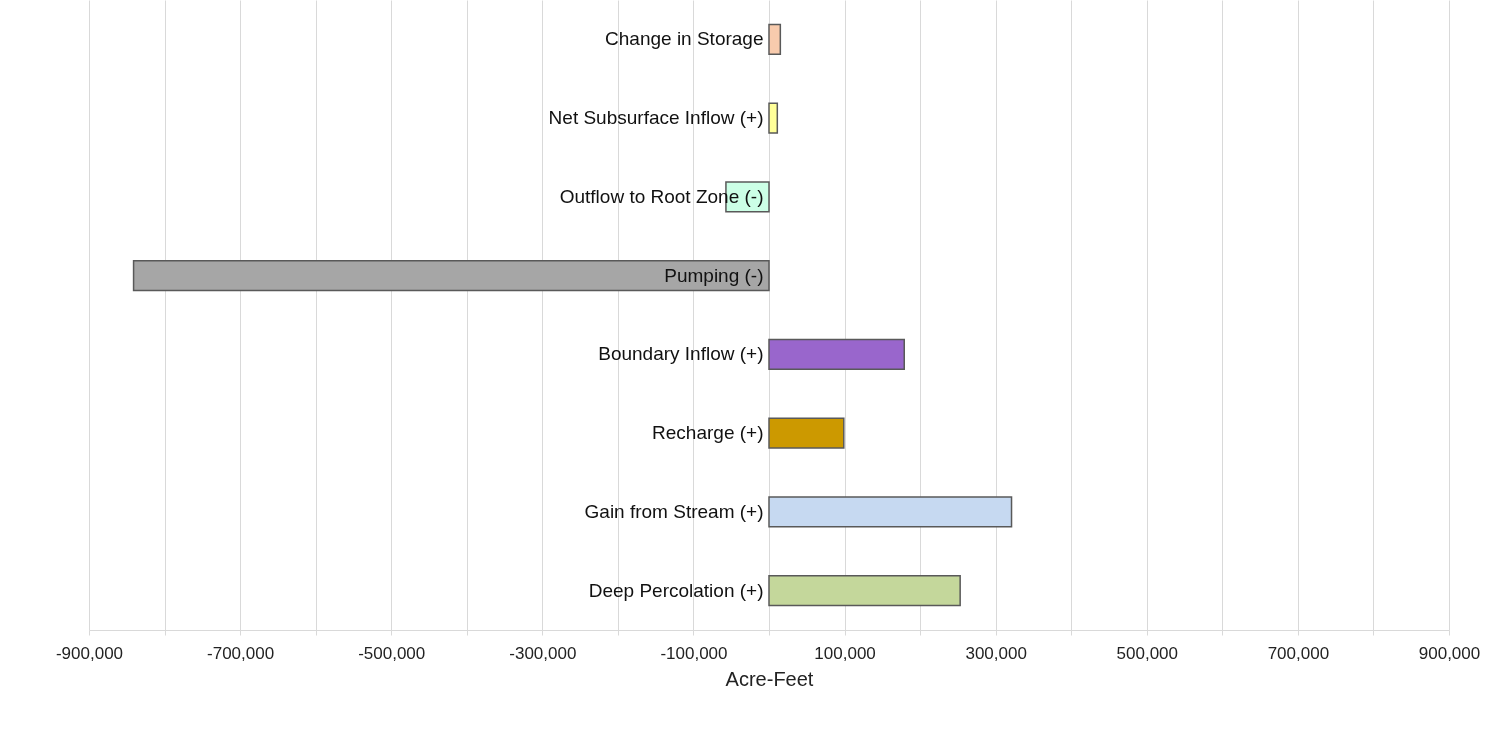 The image size is (1512, 739). What do you see at coordinates (676, 590) in the screenshot?
I see `y-tick-label: Deep Percolation (+)` at bounding box center [676, 590].